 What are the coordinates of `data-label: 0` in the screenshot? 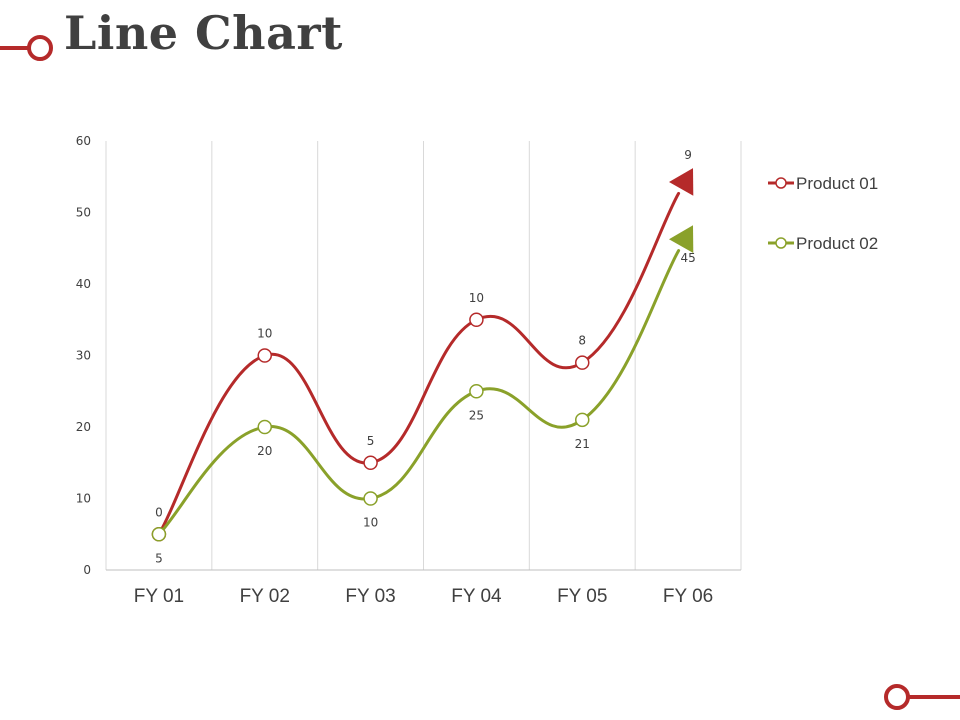 It's located at (159, 512).